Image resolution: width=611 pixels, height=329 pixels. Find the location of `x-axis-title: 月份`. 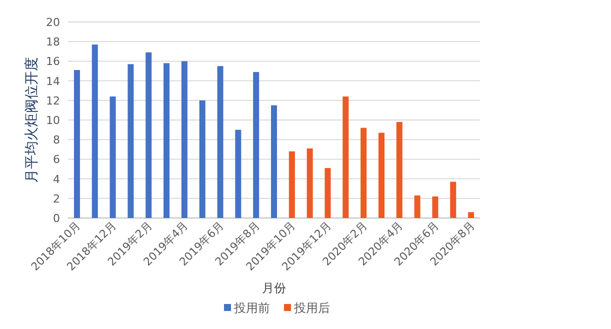

x-axis-title: 月份 is located at coordinates (274, 288).